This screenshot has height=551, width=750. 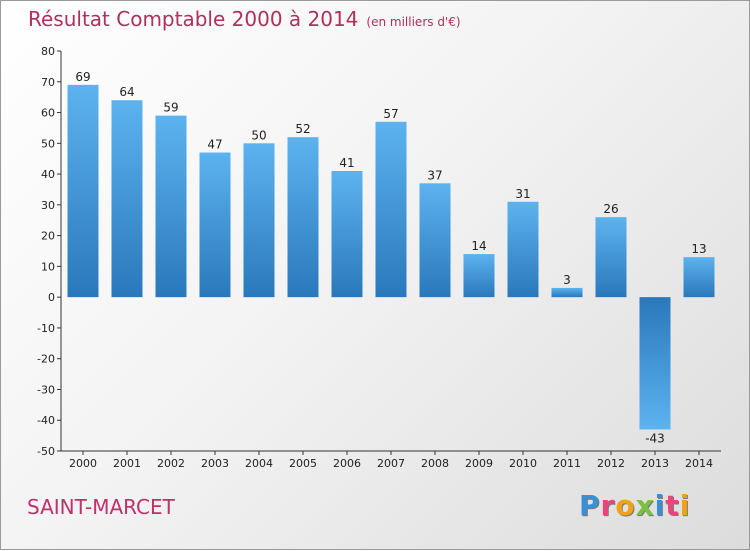 What do you see at coordinates (46, 359) in the screenshot?
I see `y-tick-label: -20` at bounding box center [46, 359].